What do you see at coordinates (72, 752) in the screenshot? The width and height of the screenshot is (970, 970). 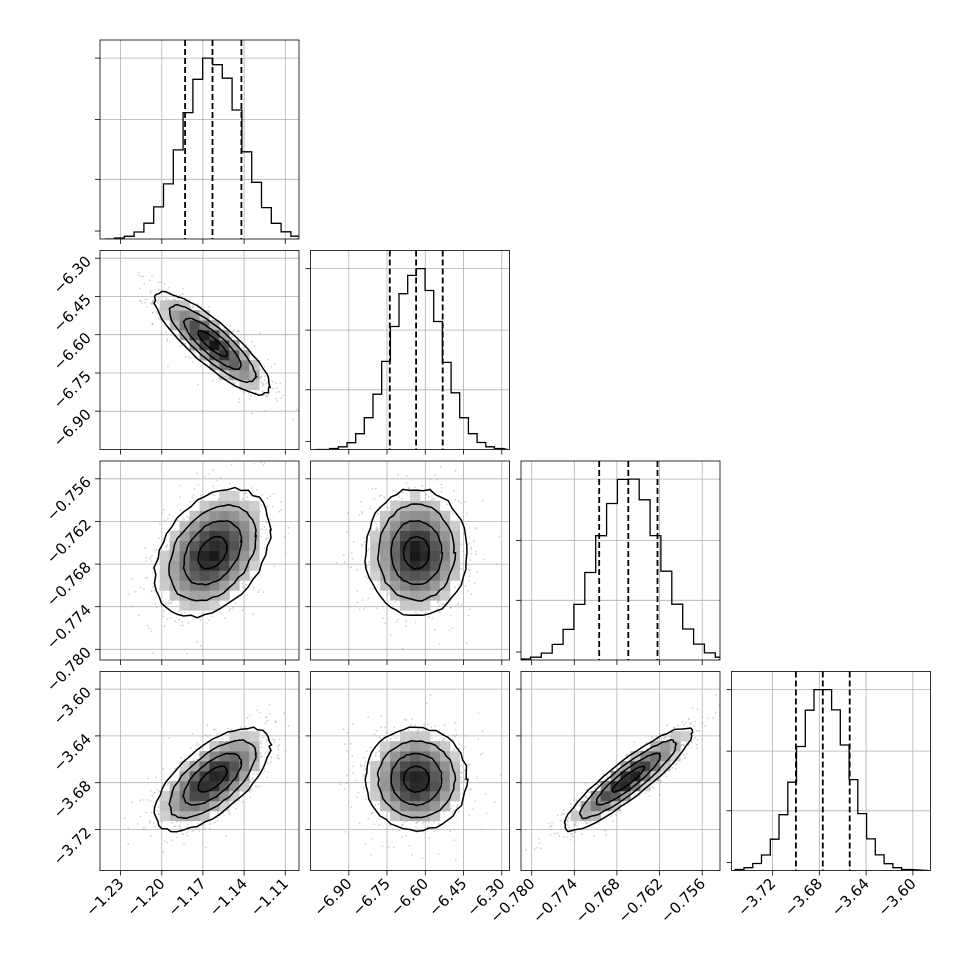 I see `y-tick-label: −3.64` at bounding box center [72, 752].